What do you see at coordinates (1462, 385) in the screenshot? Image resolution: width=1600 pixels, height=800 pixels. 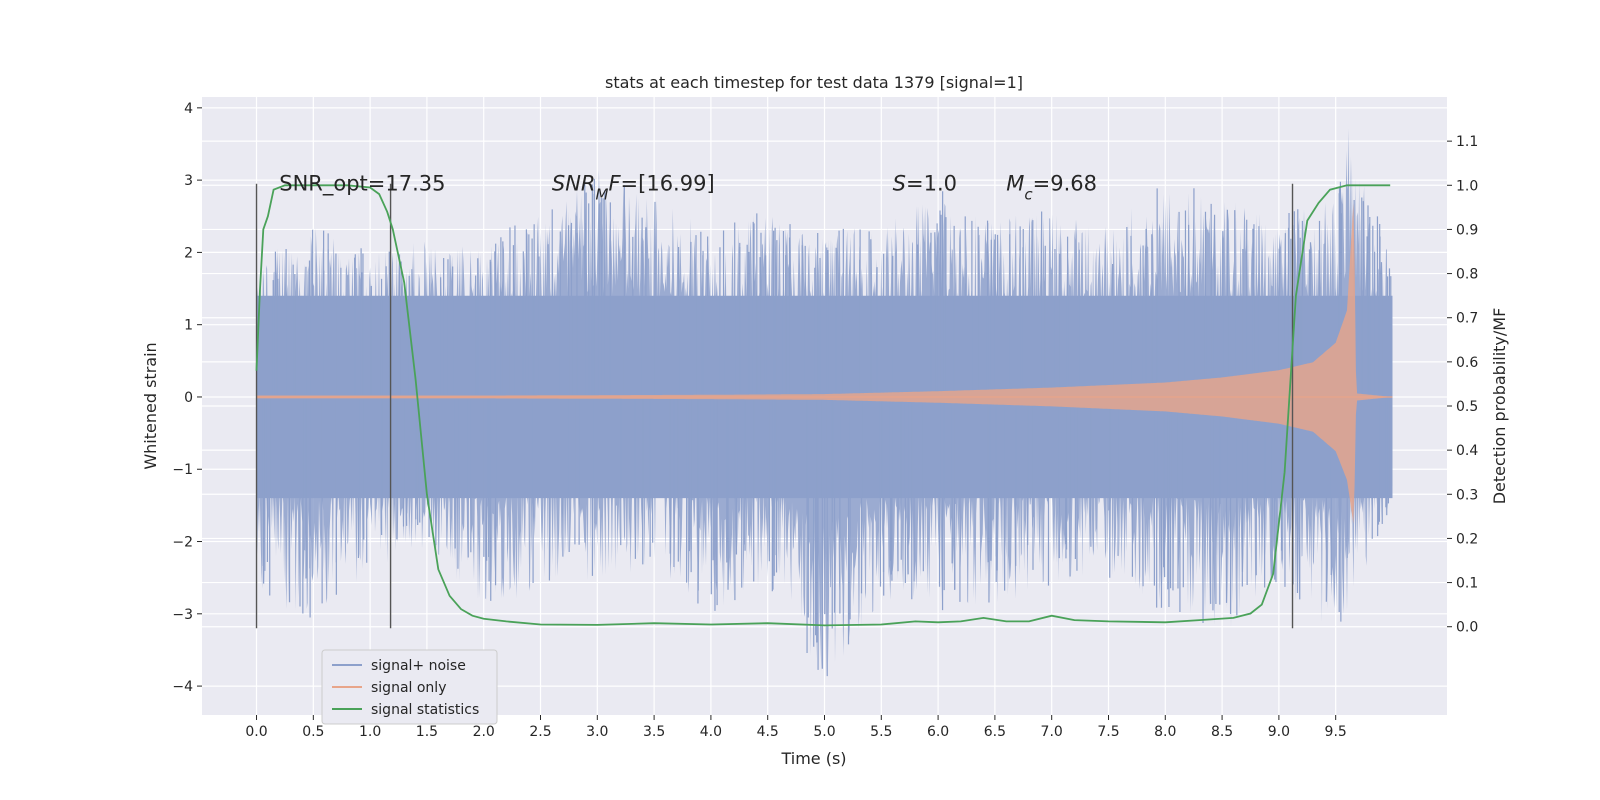 I see `y2-axis-ticks: 0.0 0.1 0.2 0.3 0.4 0.5 0.6 0.7 0.8 0.9 1.0 1.1` at bounding box center [1462, 385].